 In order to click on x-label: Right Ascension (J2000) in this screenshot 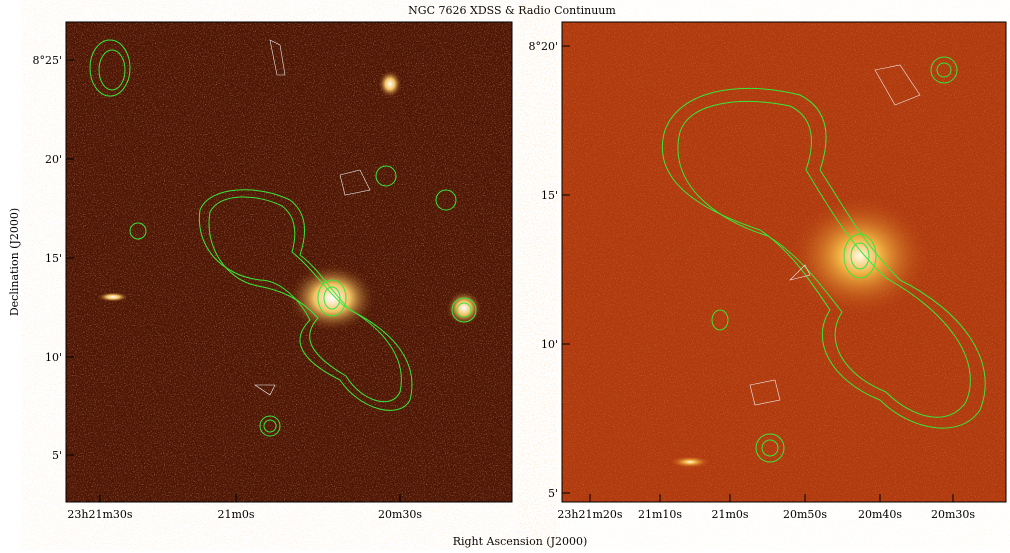, I will do `click(520, 541)`.